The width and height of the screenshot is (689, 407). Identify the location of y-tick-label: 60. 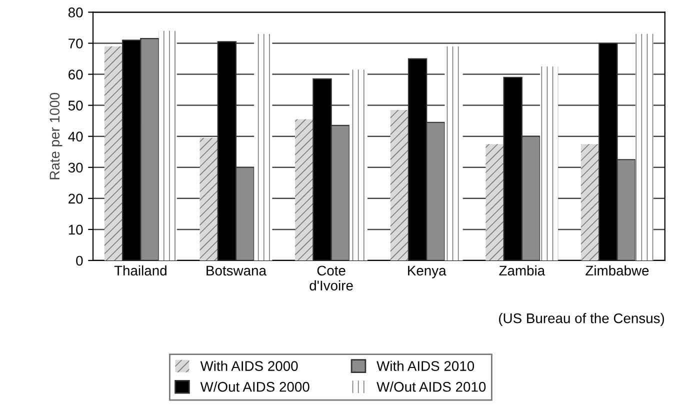
(75, 75).